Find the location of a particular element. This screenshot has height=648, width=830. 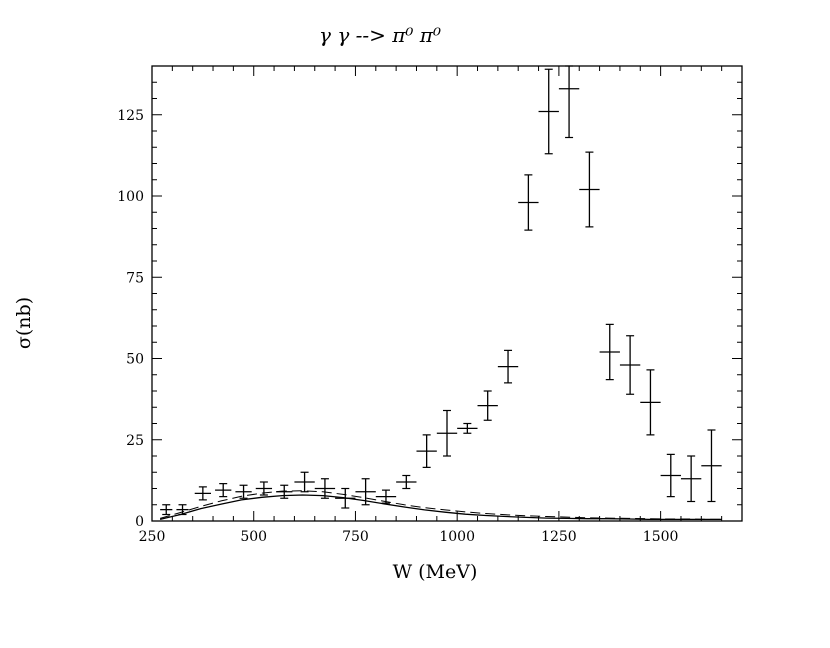

x-axis-label: W (MeV) is located at coordinates (435, 572).